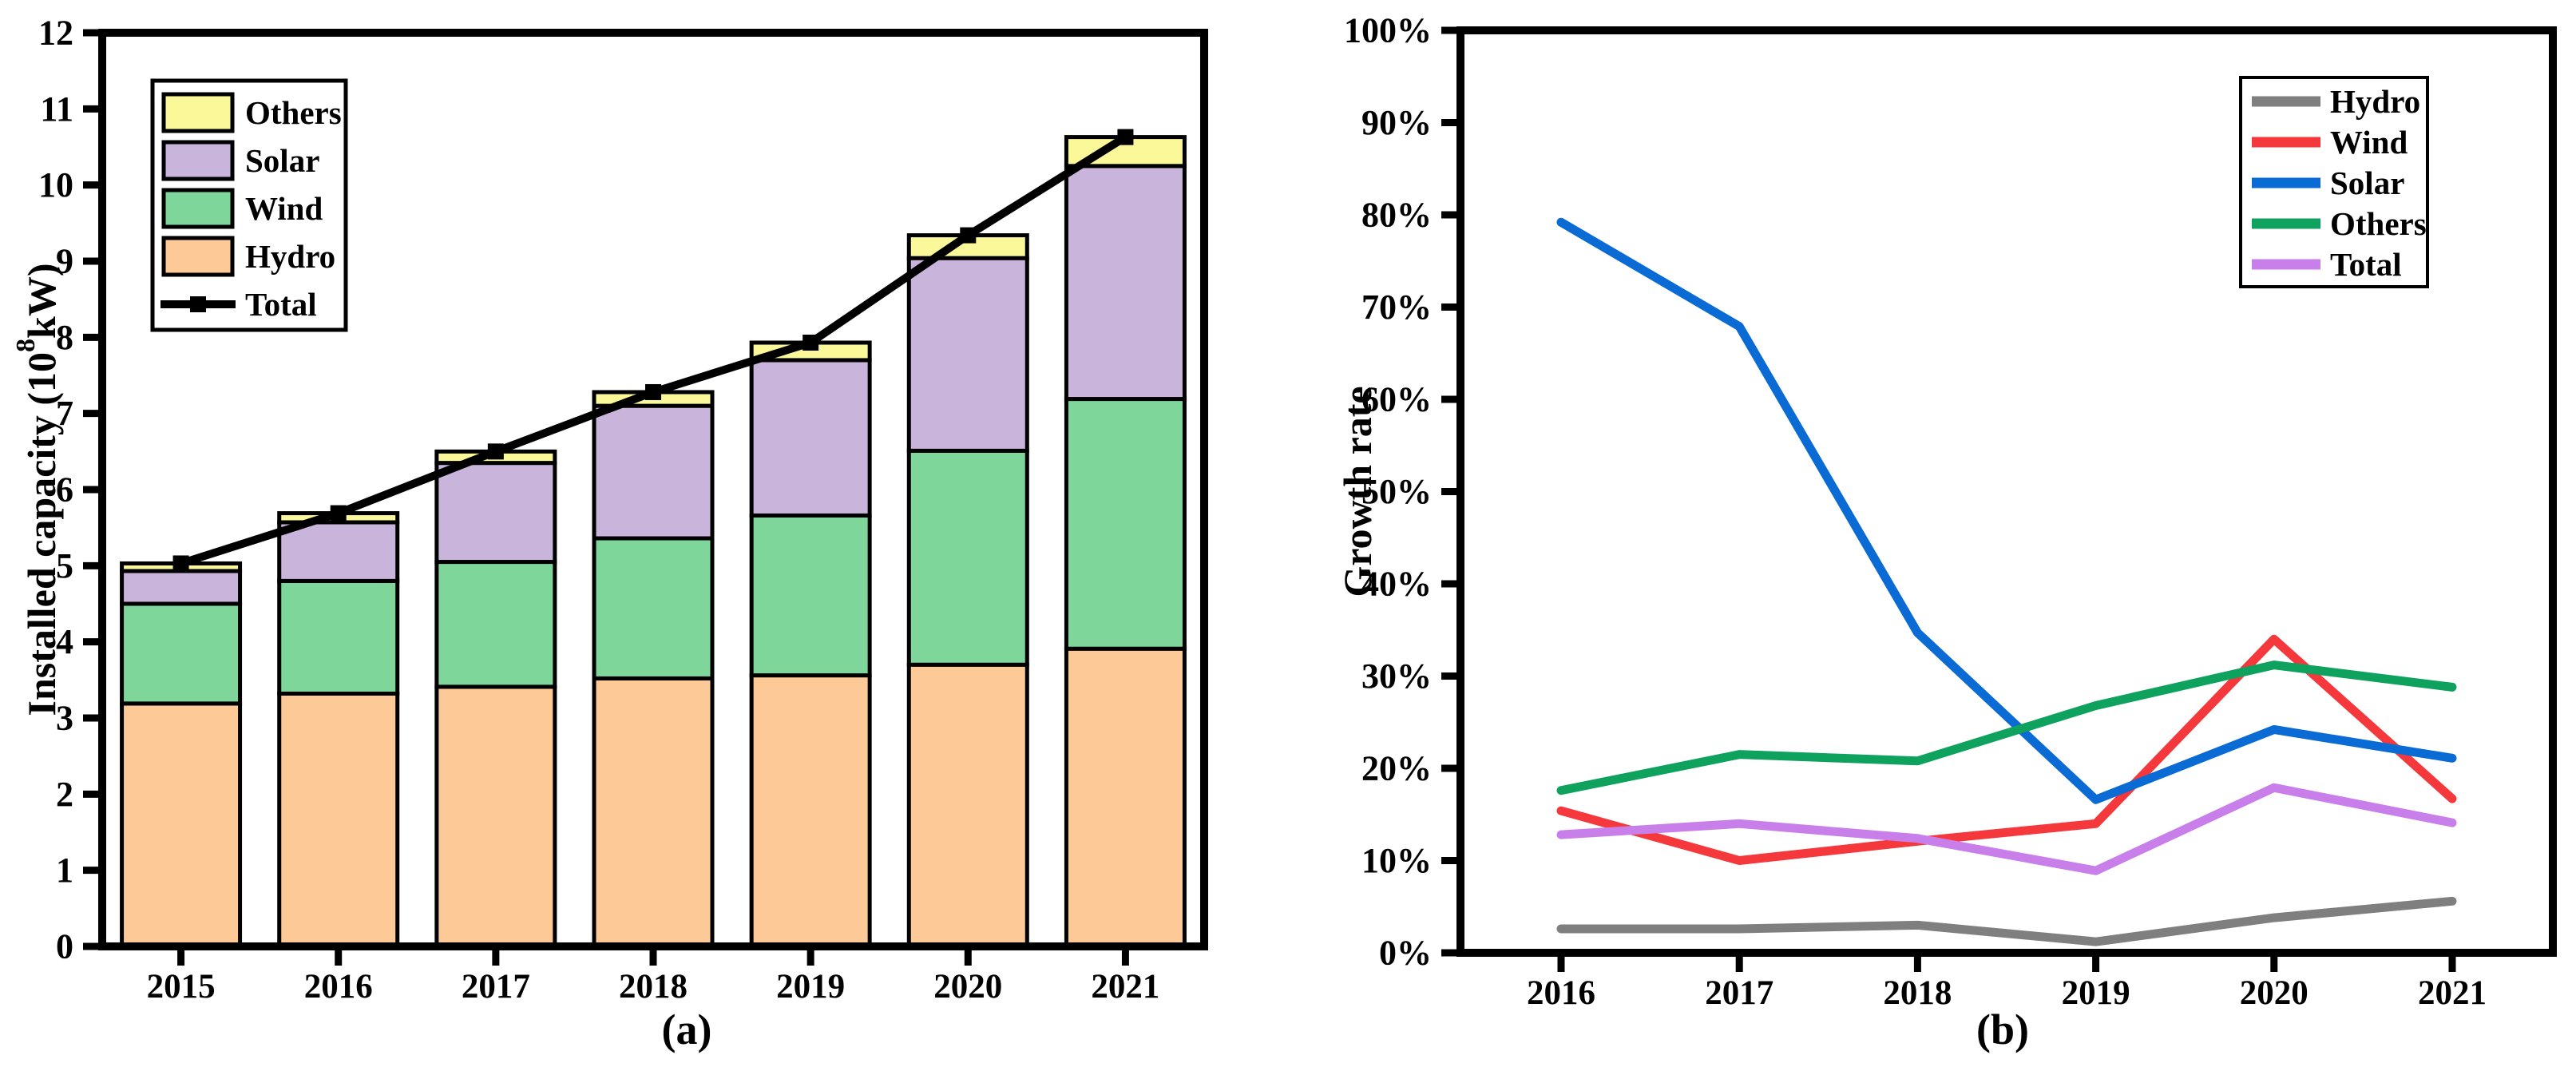  Describe the element at coordinates (1388, 31) in the screenshot. I see `y-tick-label: 100%` at that location.